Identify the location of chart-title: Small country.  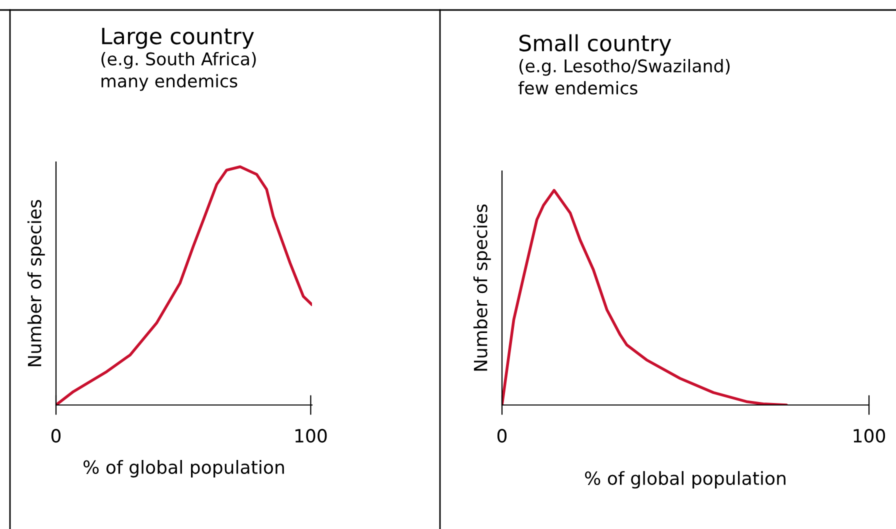
(595, 45).